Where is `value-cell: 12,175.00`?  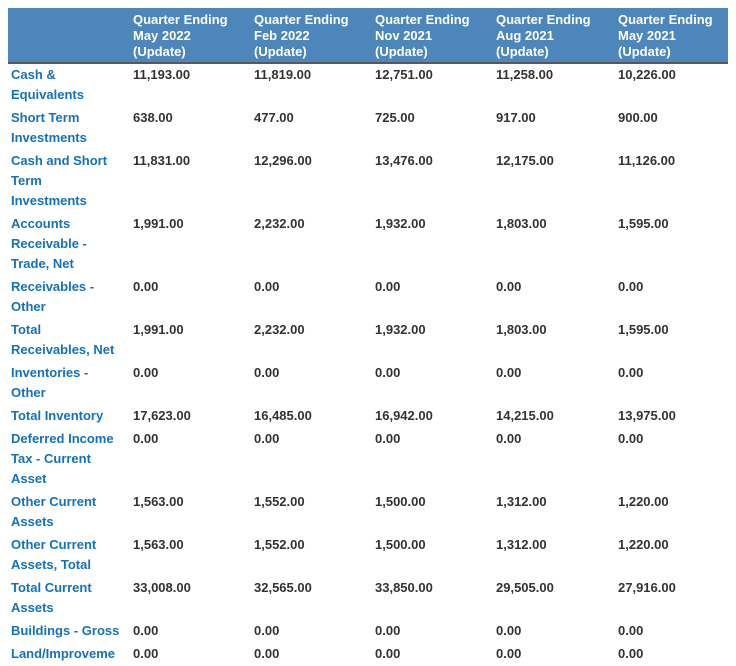 value-cell: 12,175.00 is located at coordinates (525, 160).